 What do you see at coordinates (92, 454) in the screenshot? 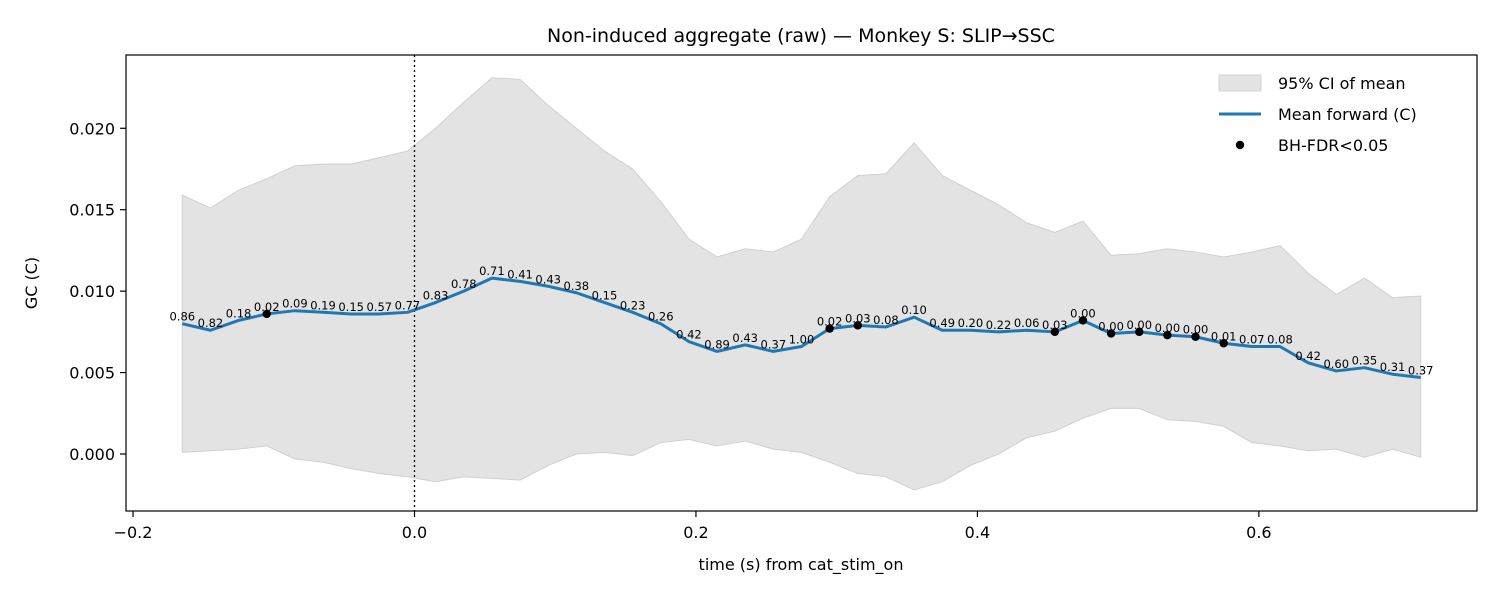
I see `y-tick-label: 0.000` at bounding box center [92, 454].